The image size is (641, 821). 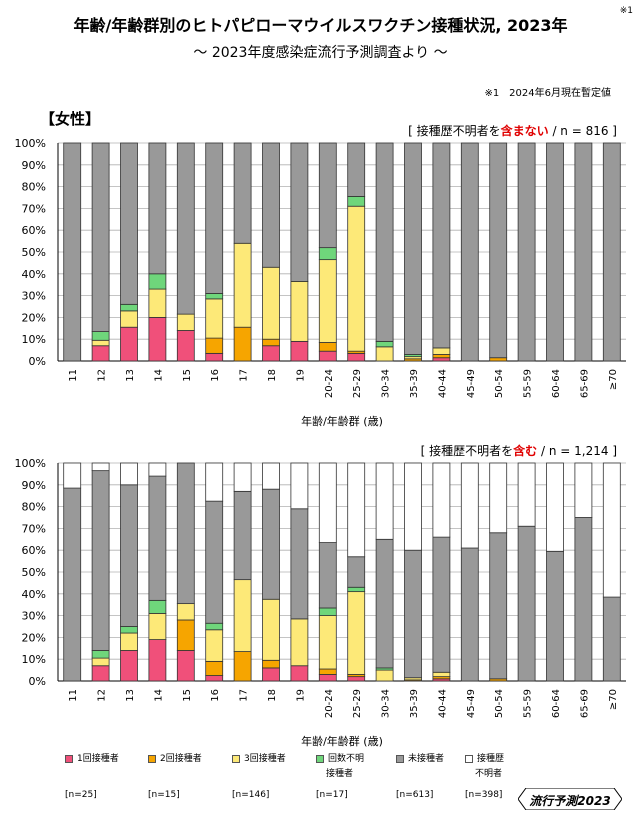 What do you see at coordinates (357, 383) in the screenshot?
I see `chart1-xtick-label: 25-29` at bounding box center [357, 383].